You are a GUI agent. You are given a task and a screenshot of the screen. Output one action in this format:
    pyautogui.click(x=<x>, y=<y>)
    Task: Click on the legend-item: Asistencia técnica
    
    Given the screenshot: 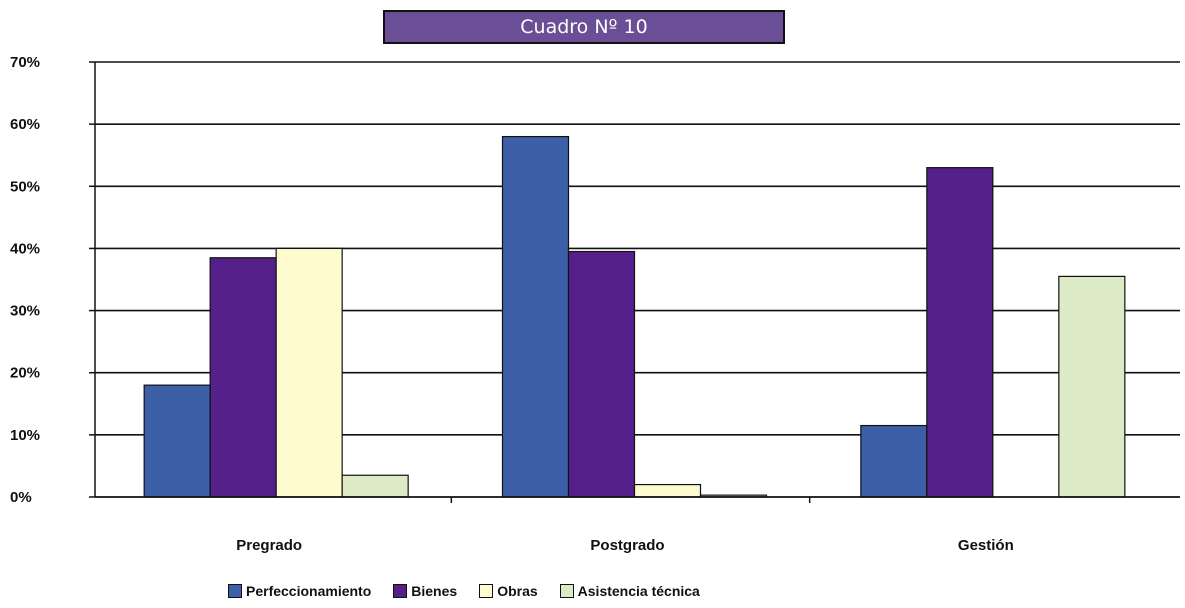 What is the action you would take?
    pyautogui.click(x=629, y=591)
    